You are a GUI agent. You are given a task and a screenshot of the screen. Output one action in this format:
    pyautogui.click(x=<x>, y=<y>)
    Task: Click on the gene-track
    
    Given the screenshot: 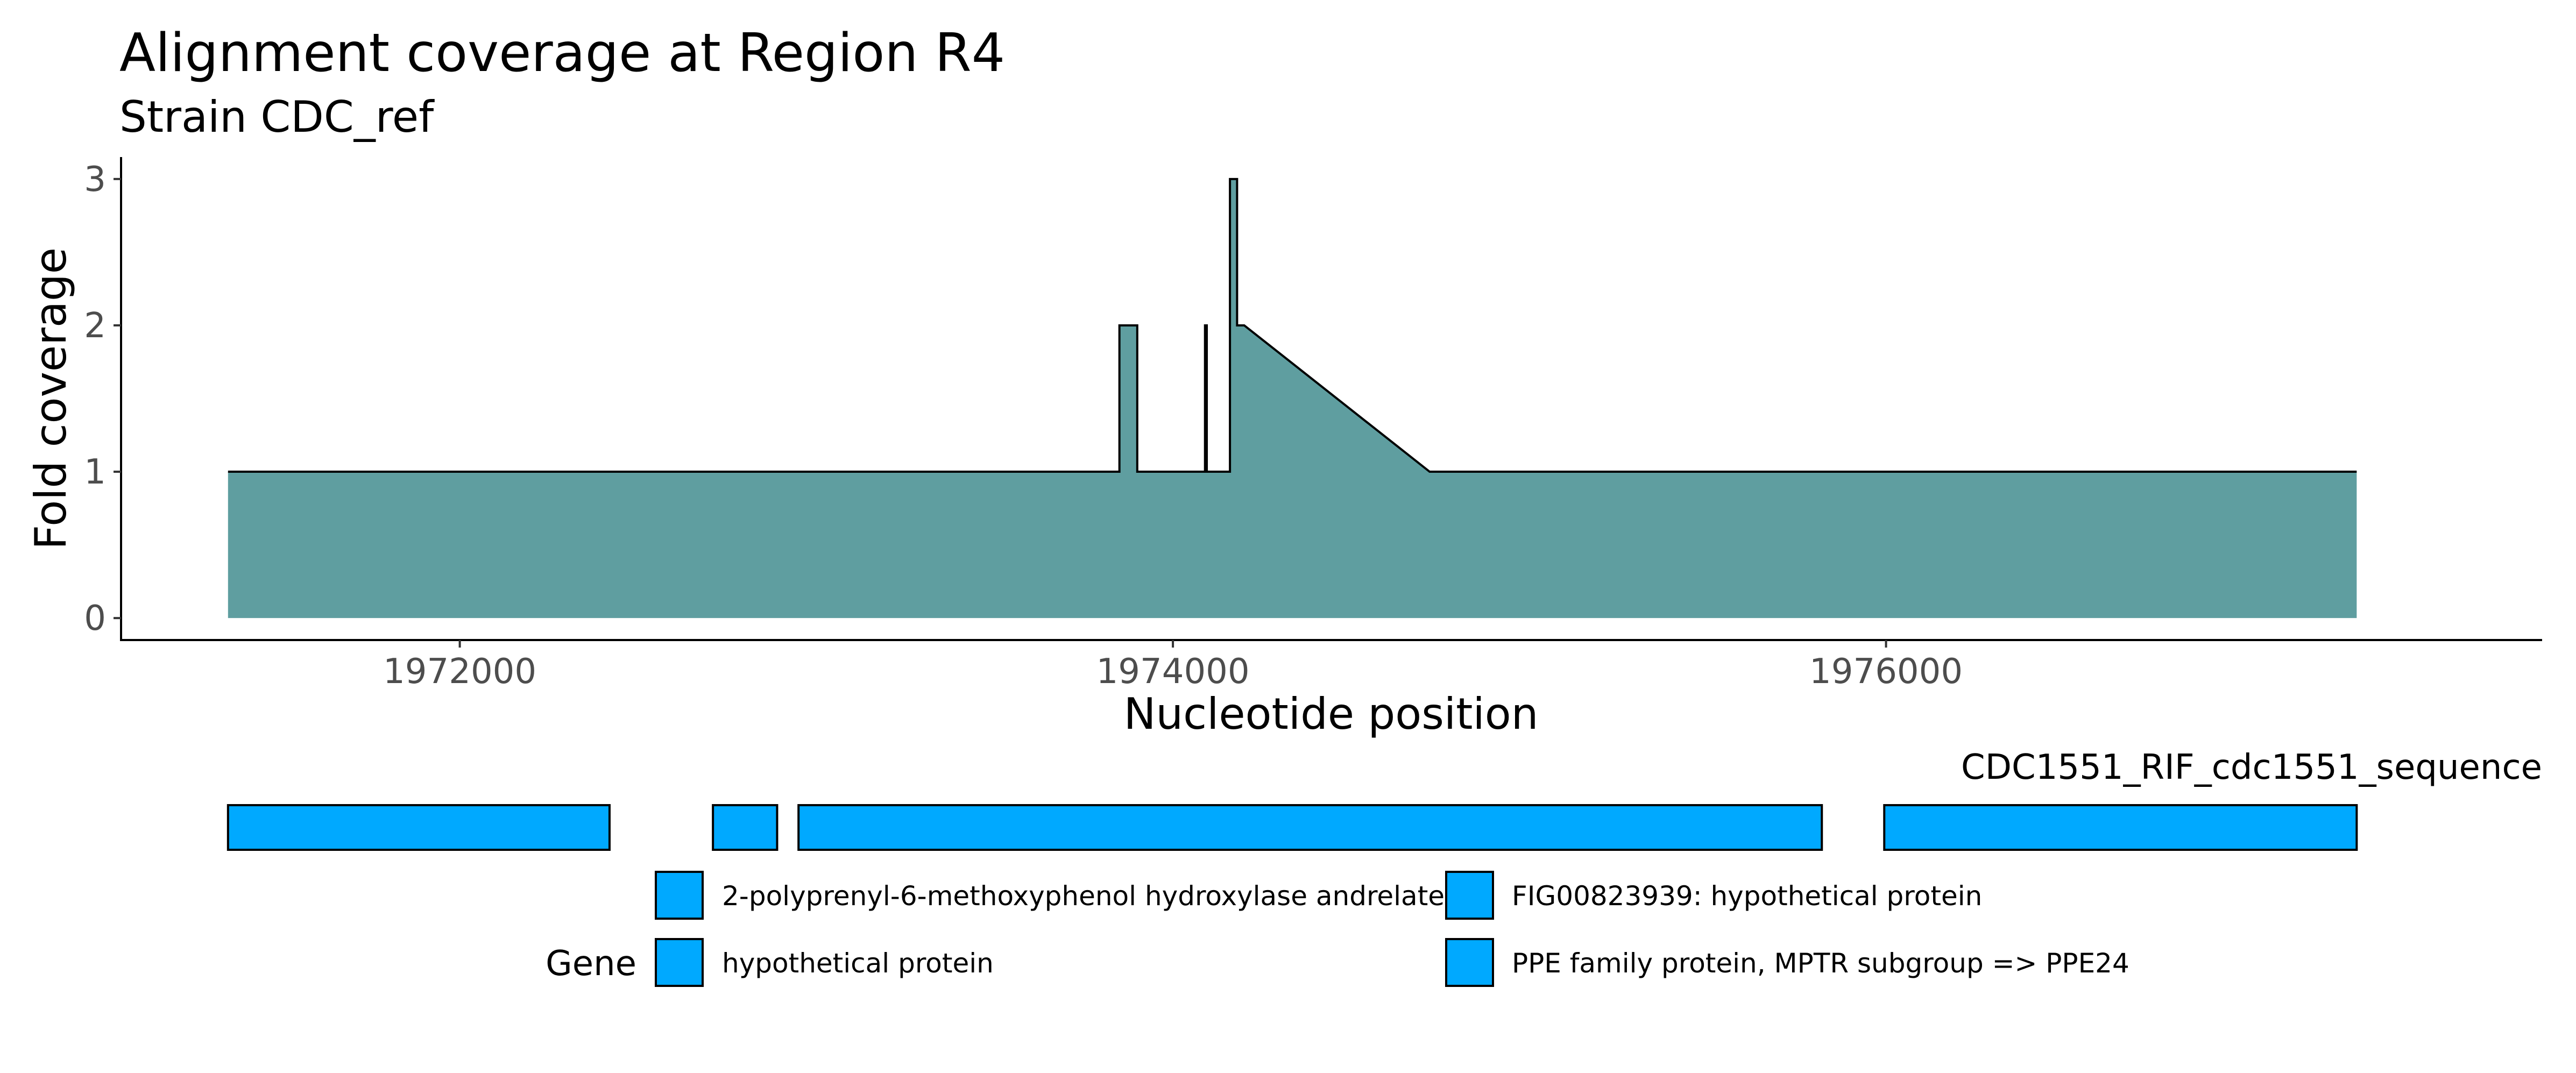 What is the action you would take?
    pyautogui.click(x=1292, y=827)
    